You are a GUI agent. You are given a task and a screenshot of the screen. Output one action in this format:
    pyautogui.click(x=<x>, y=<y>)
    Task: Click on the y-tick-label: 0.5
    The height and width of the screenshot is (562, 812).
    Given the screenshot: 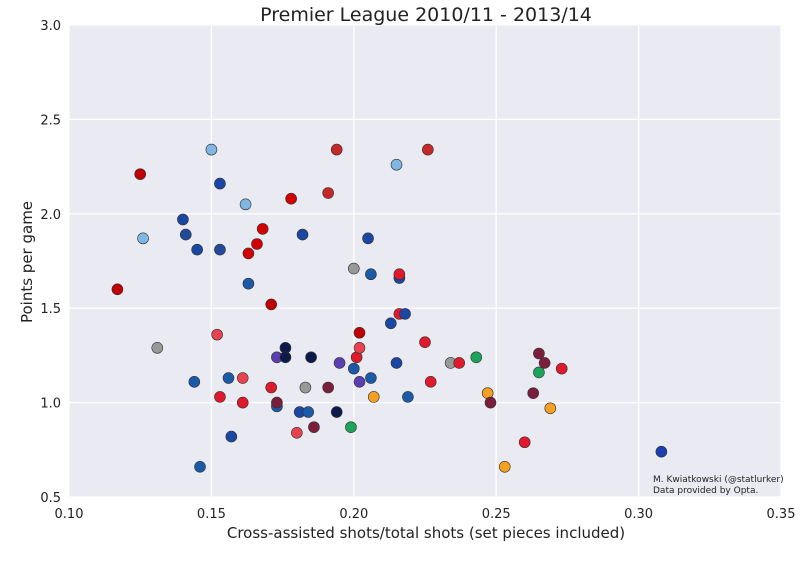 What is the action you would take?
    pyautogui.click(x=50, y=498)
    